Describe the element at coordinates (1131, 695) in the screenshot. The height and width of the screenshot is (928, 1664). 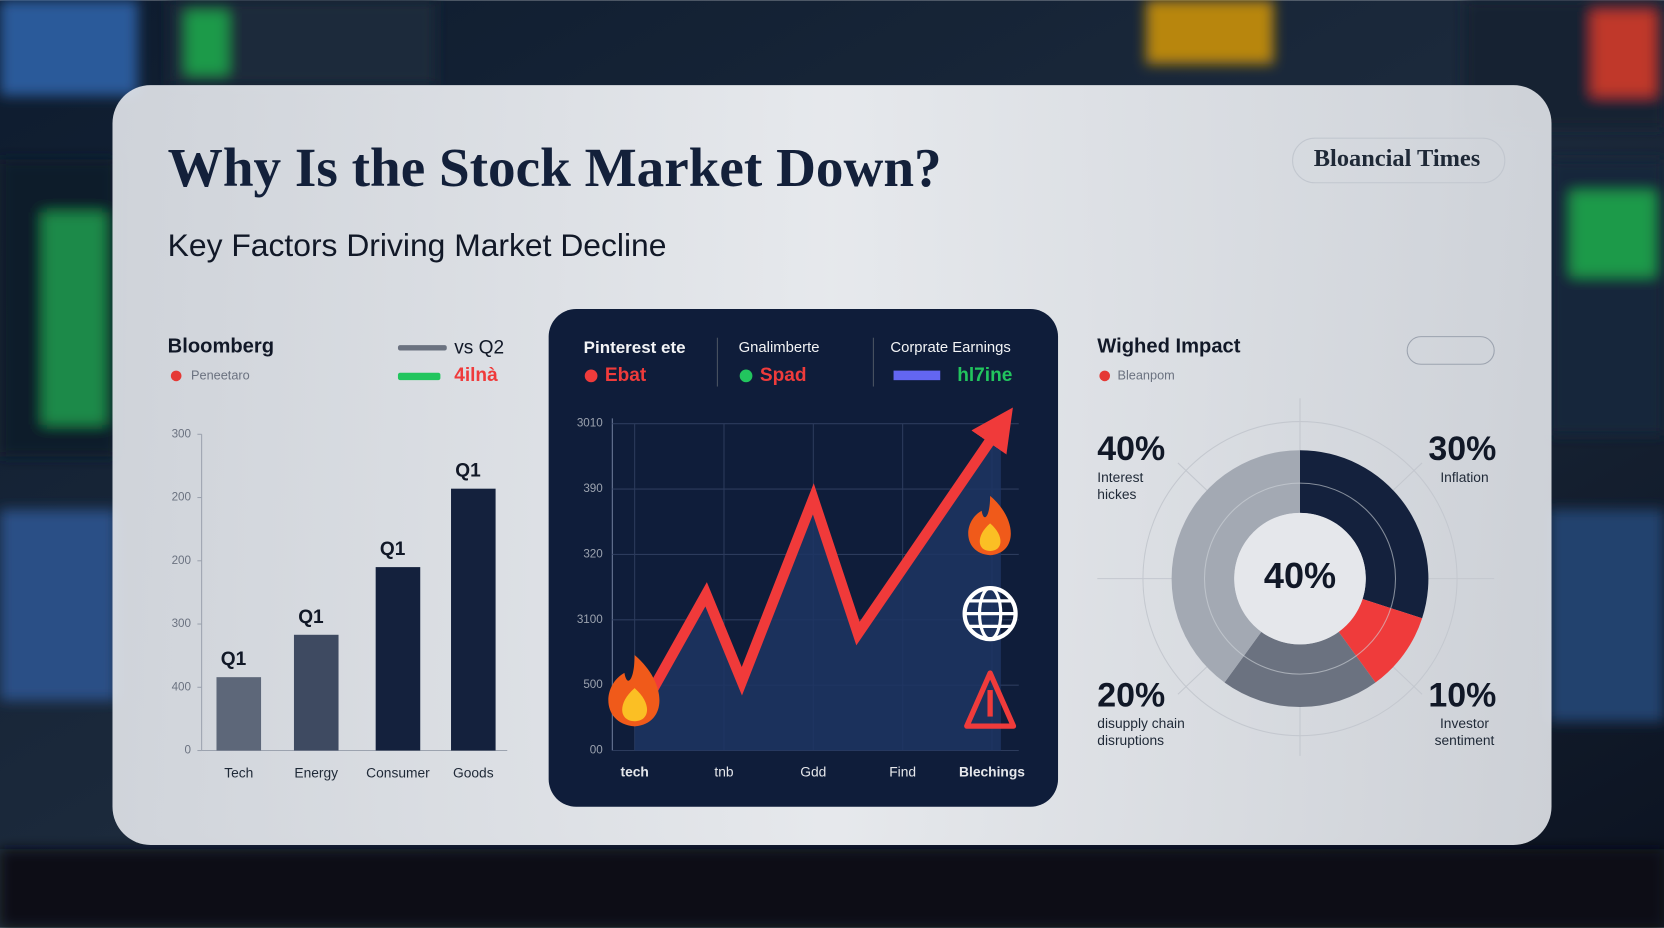
I see `slice-value-label: 20%` at that location.